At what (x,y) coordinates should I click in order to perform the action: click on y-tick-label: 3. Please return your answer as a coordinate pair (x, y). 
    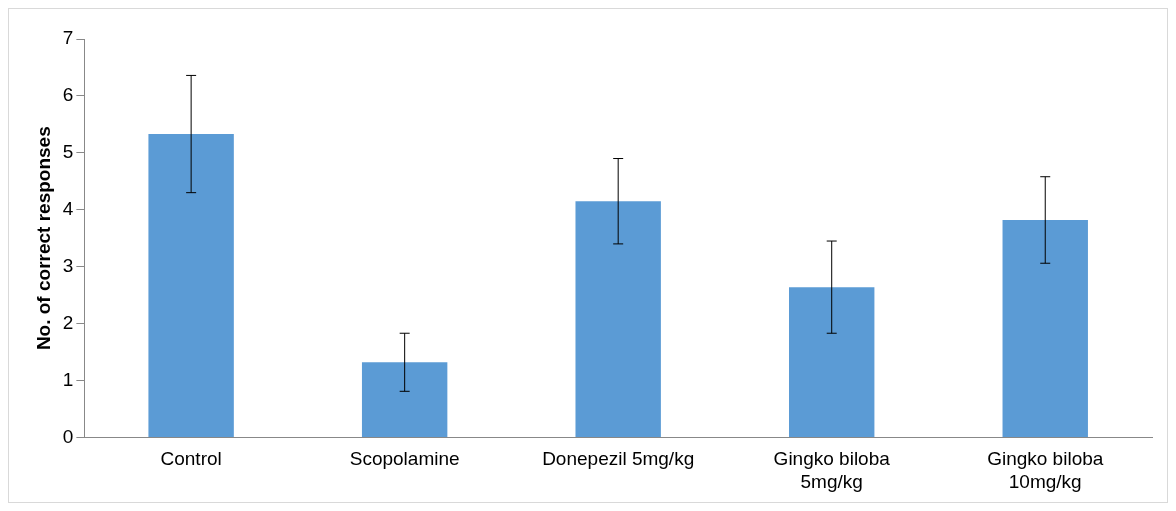
    Looking at the image, I should click on (68, 265).